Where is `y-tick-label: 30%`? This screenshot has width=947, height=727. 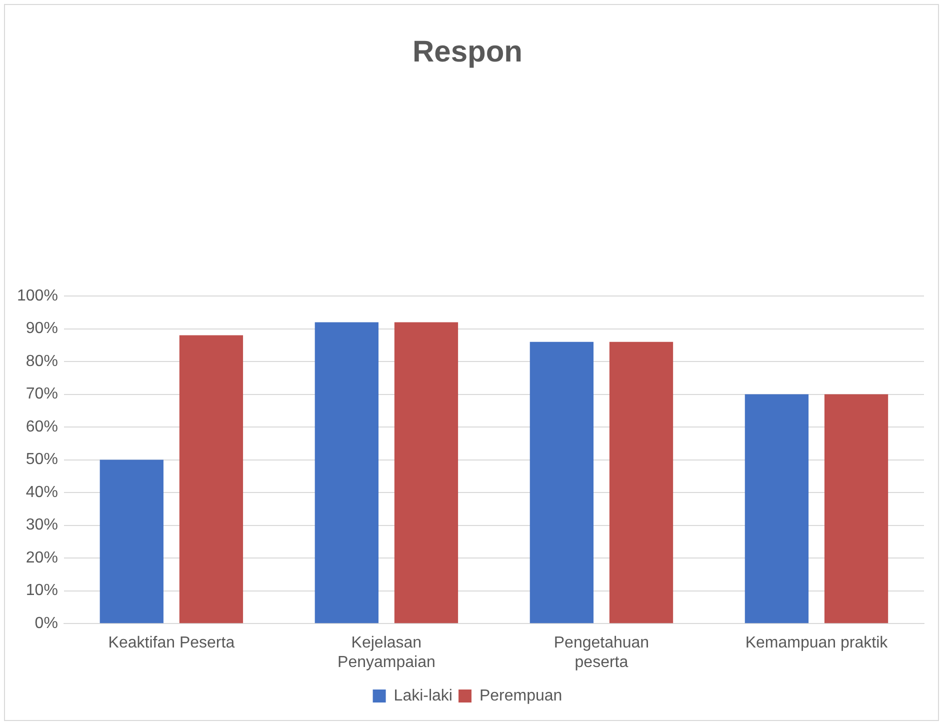 y-tick-label: 30% is located at coordinates (42, 525).